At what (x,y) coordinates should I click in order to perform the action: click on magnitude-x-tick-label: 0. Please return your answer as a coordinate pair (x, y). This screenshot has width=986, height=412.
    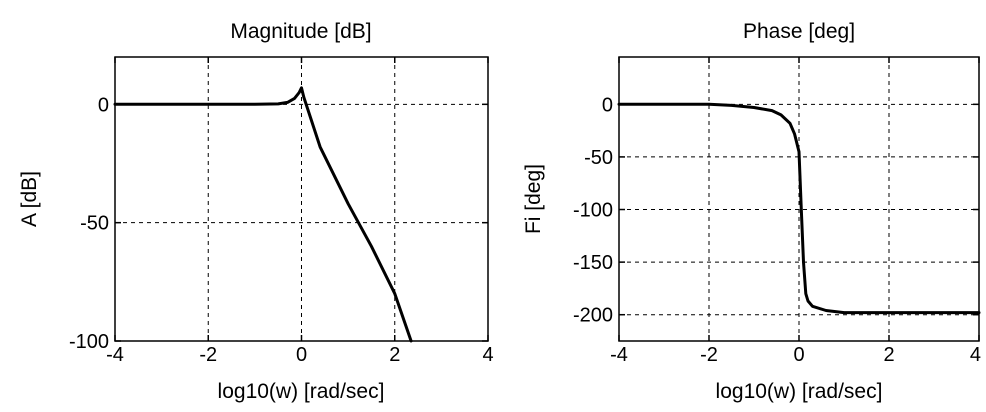
    Looking at the image, I should click on (301, 355).